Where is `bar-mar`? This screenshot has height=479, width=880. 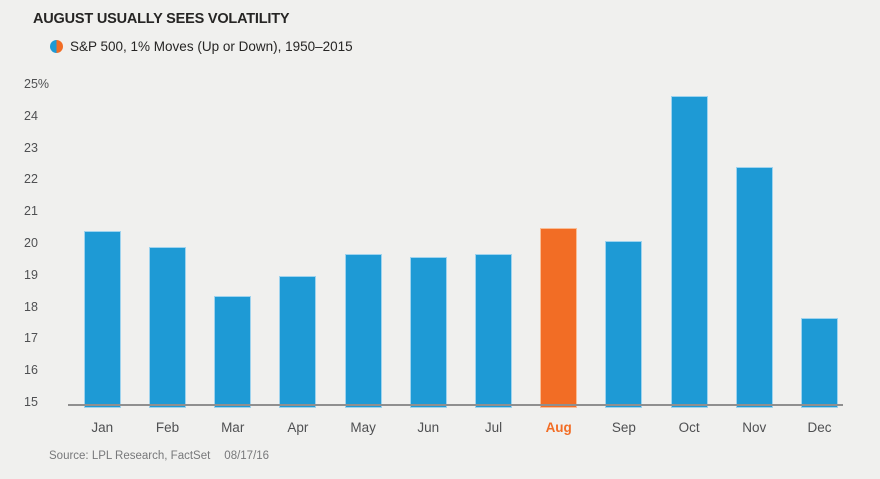 bar-mar is located at coordinates (233, 351).